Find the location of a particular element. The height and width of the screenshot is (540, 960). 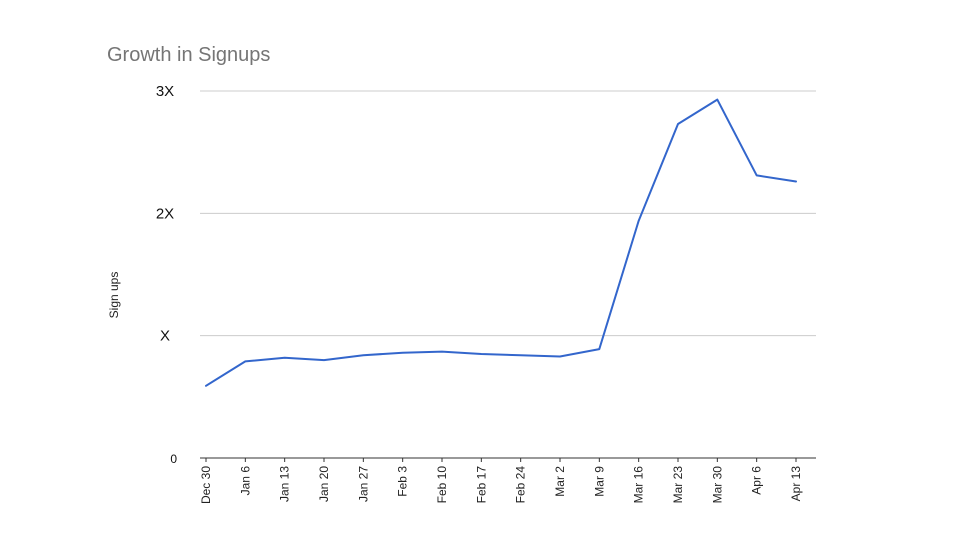

x-tick-label: Mar 23 is located at coordinates (678, 485).